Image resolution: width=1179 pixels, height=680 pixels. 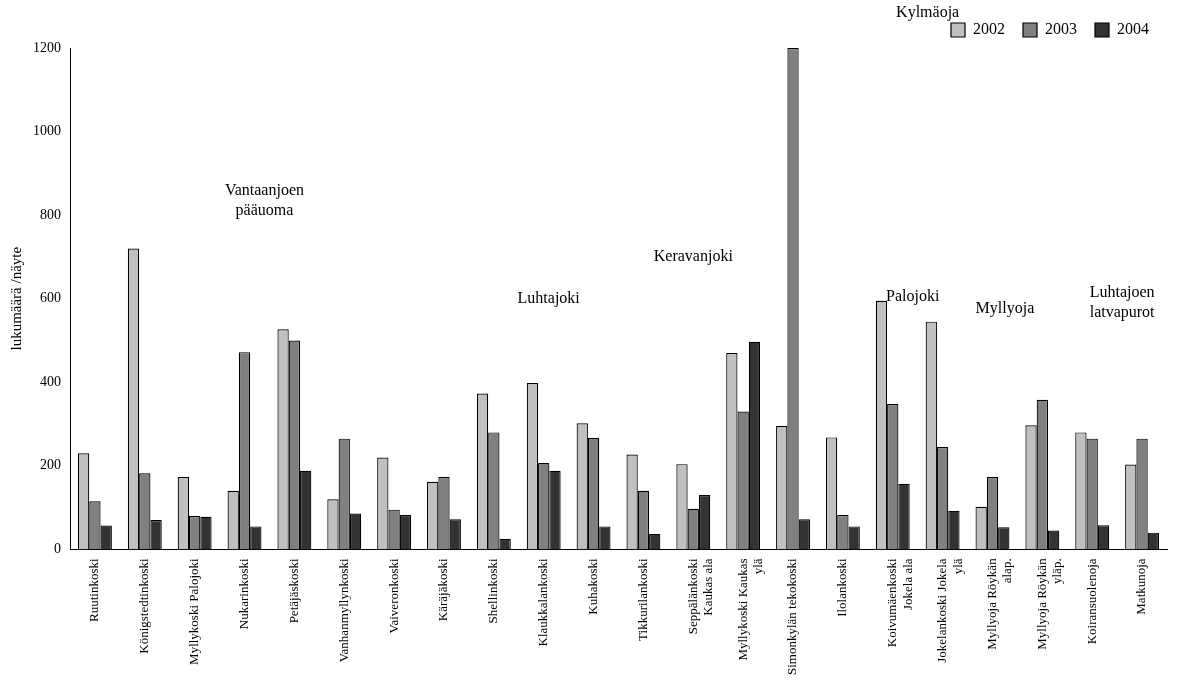 What do you see at coordinates (194, 611) in the screenshot?
I see `x-tick-label: Myllykoski Palojoki` at bounding box center [194, 611].